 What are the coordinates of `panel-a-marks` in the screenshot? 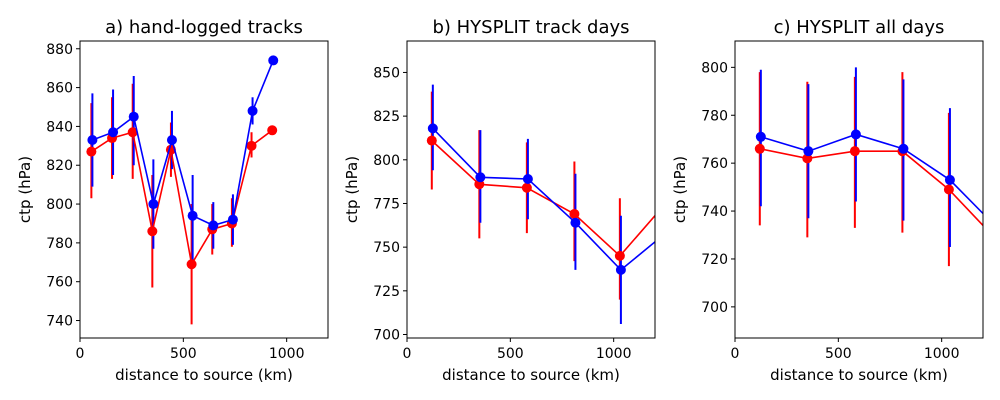 It's located at (182, 190).